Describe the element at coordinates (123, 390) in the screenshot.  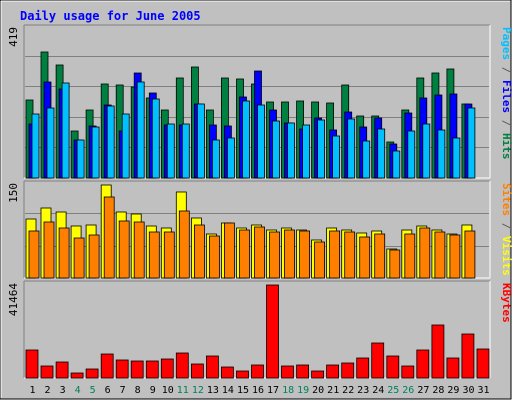
I see `x-tick-label-day-7: 7` at that location.